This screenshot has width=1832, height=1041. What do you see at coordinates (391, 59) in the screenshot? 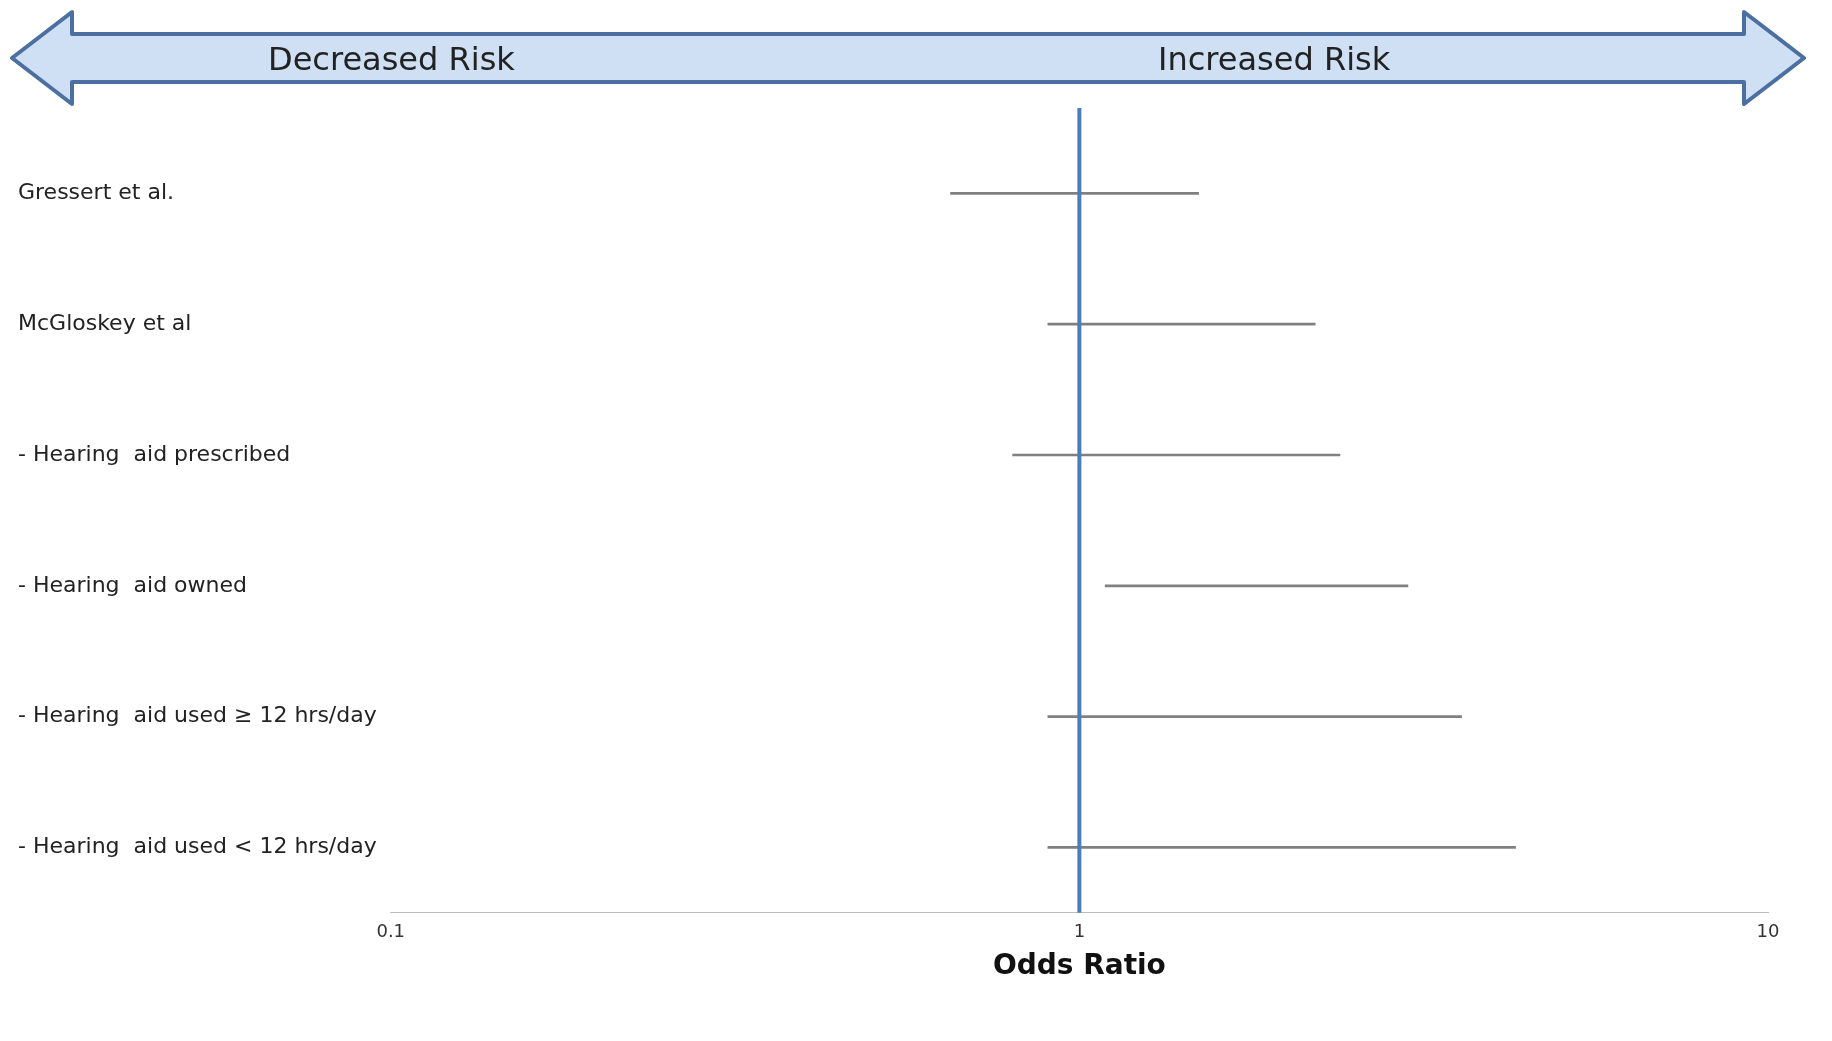
I see `text: Decreased Risk` at bounding box center [391, 59].